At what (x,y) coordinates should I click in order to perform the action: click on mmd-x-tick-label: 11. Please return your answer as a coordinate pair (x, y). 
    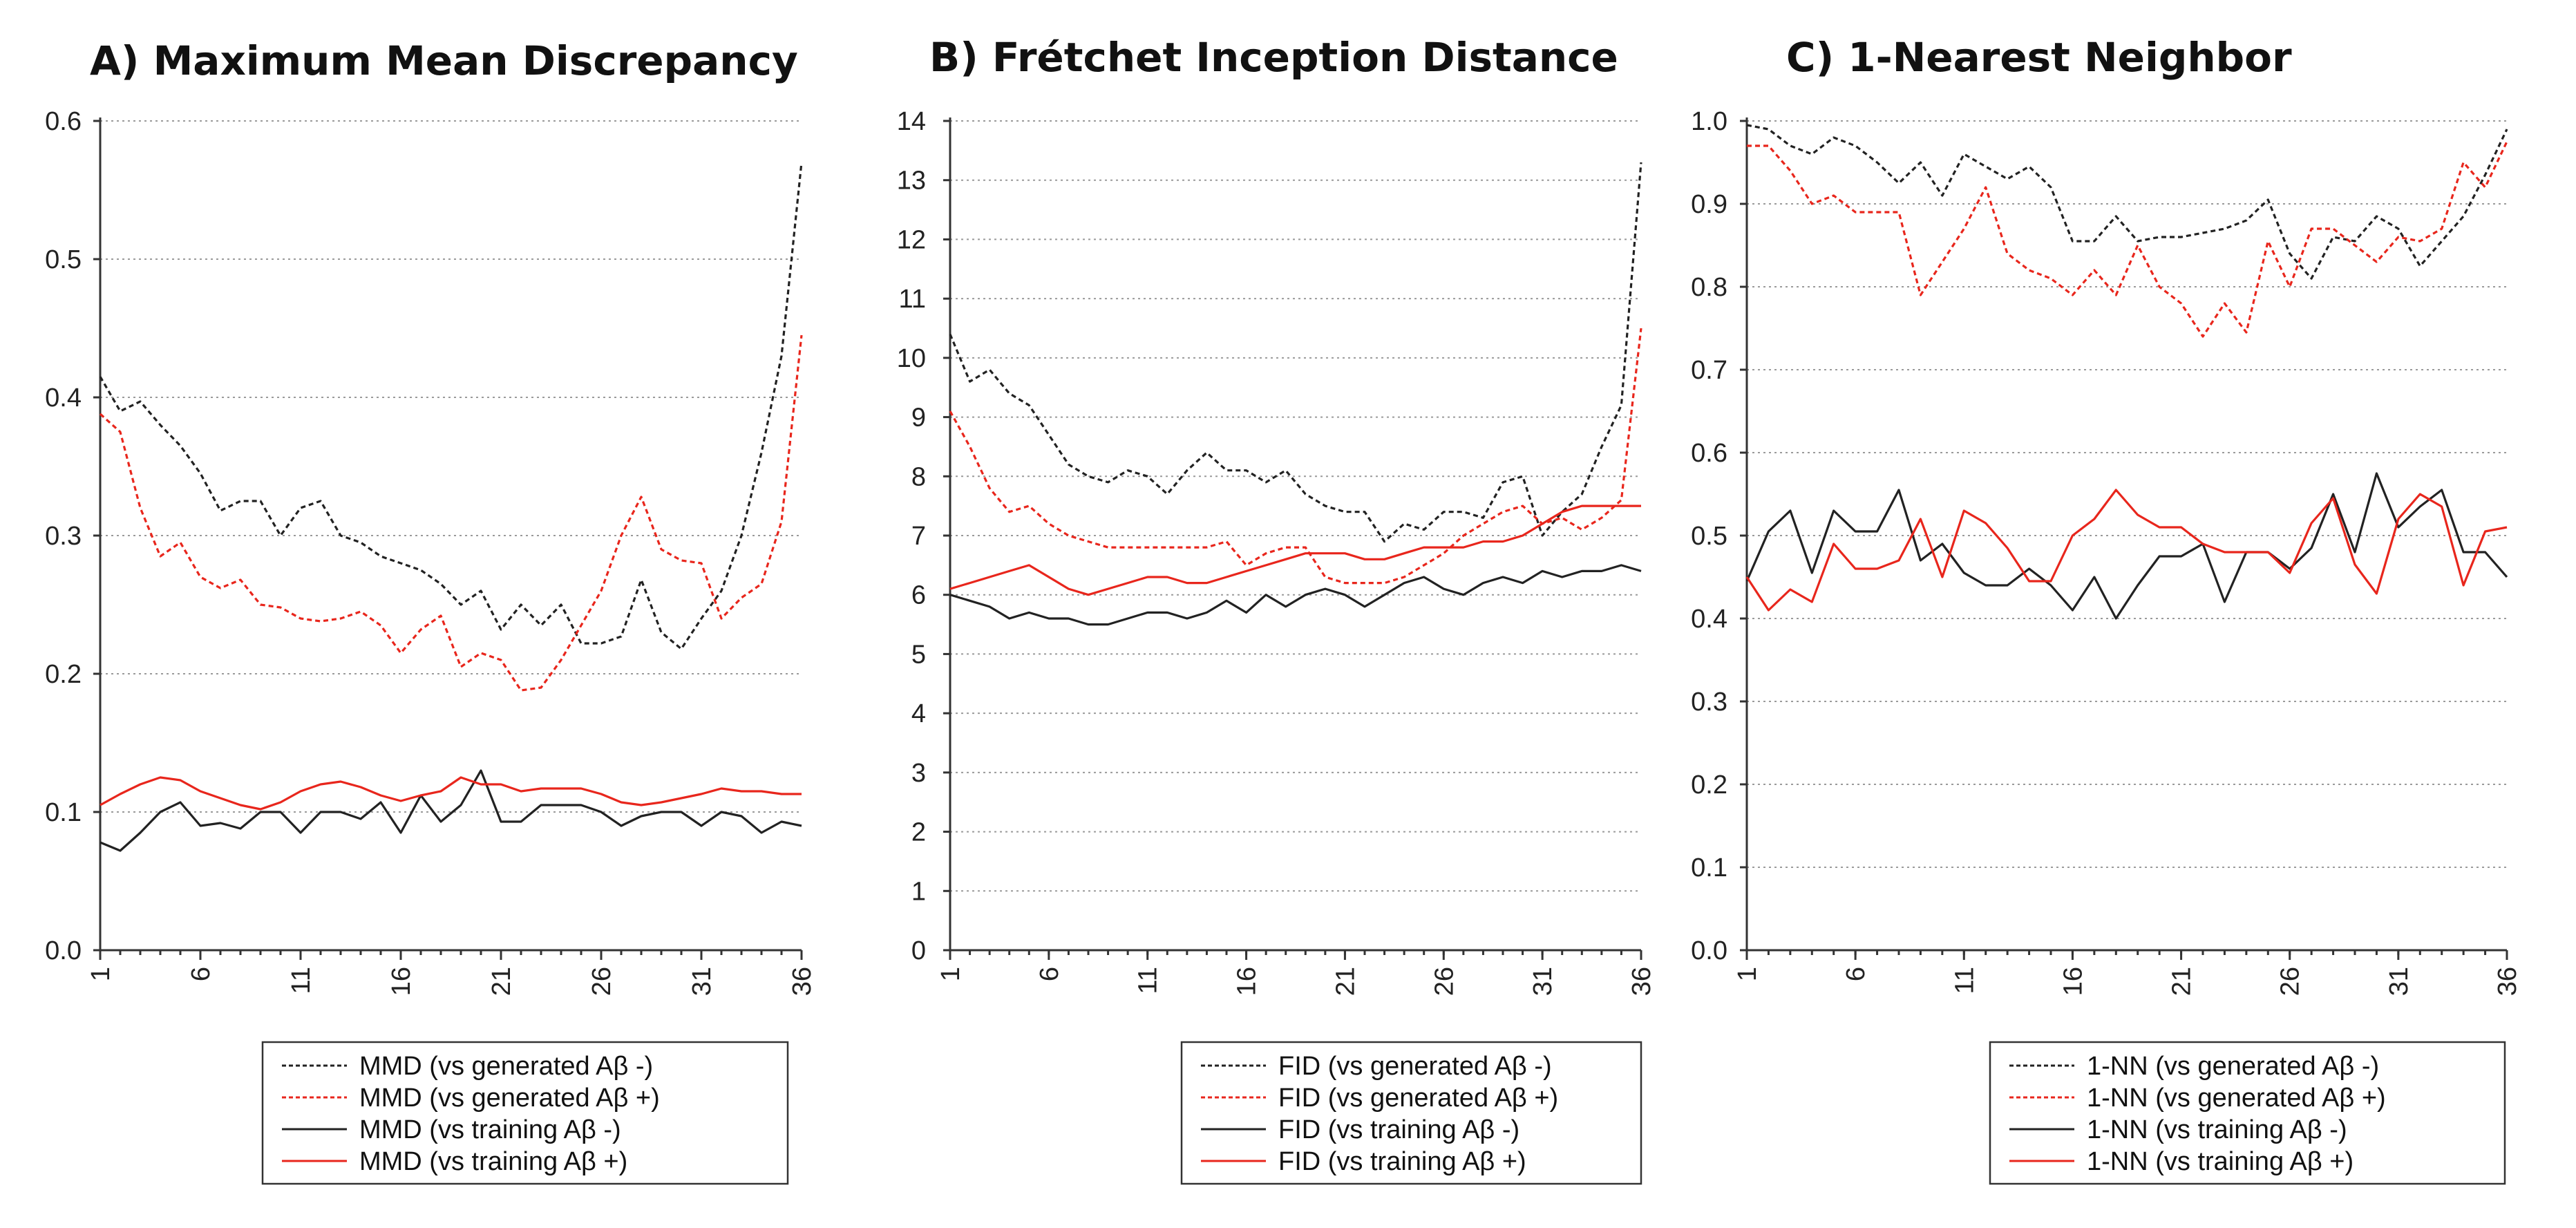
    Looking at the image, I should click on (301, 980).